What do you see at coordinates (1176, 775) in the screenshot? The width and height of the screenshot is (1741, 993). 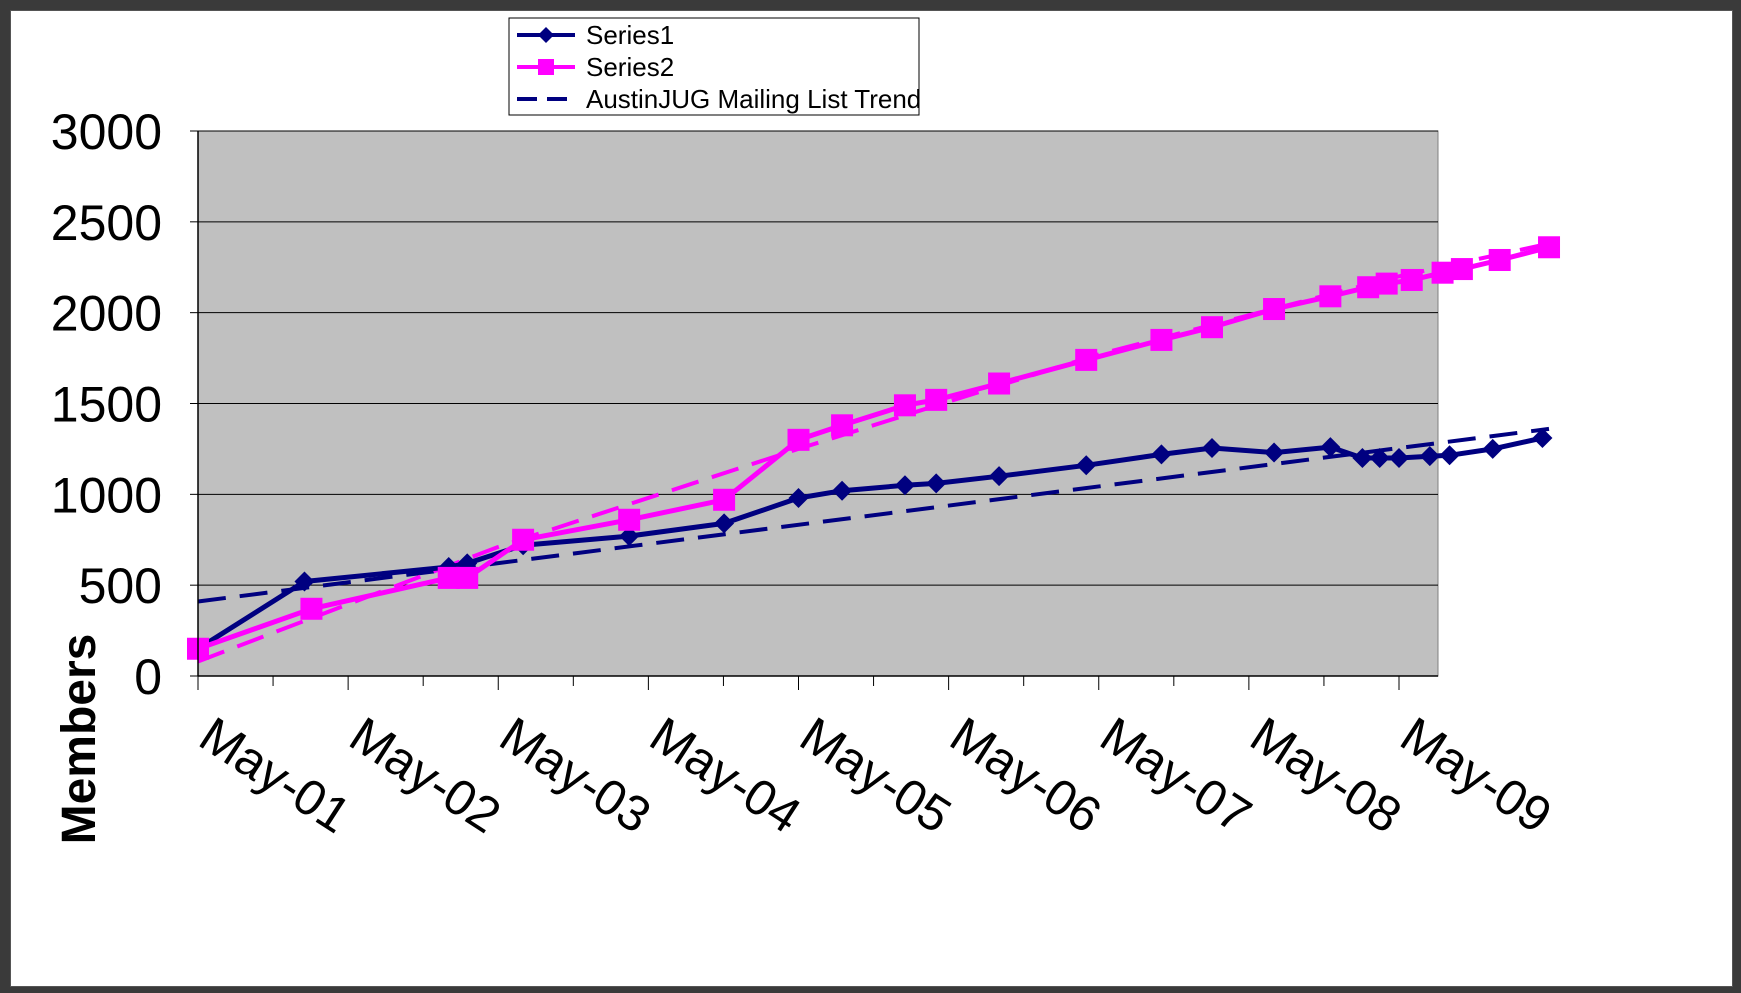 I see `x-tick-label: May-07` at bounding box center [1176, 775].